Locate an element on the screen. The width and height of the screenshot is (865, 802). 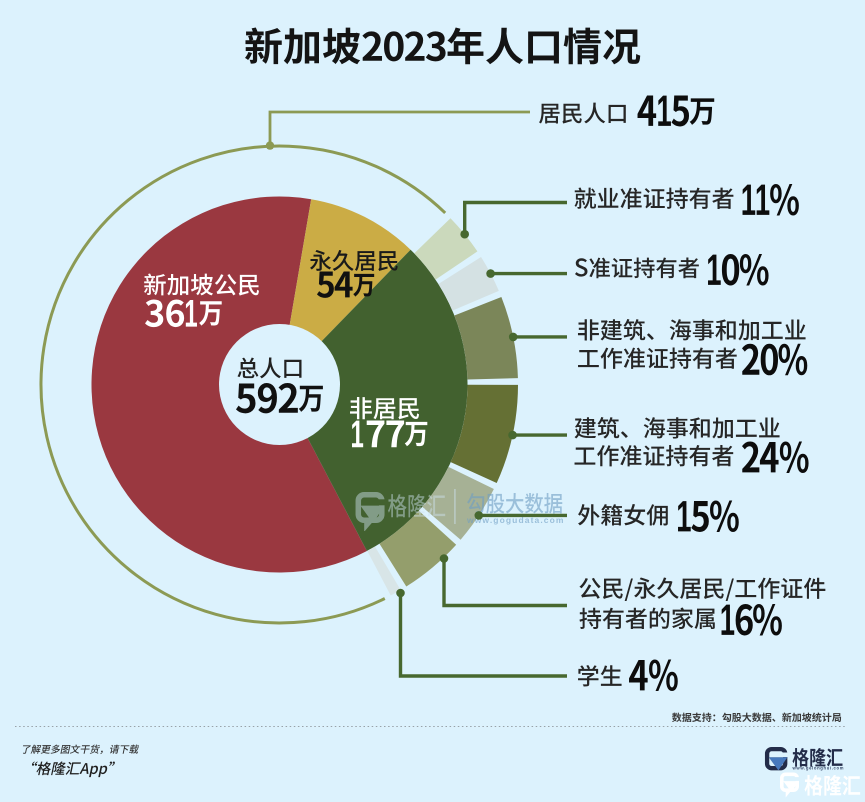
svg-text: www.gelonghui.com is located at coordinates (818, 767).